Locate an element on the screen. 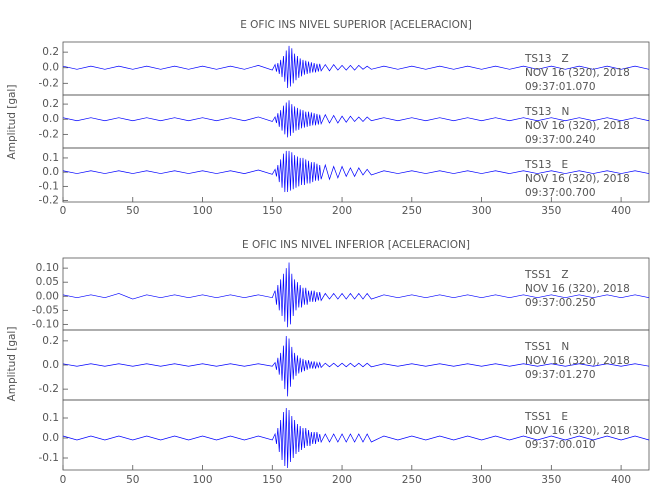 Image resolution: width=650 pixels, height=500 pixels. trace-annotation: 09:37:00.250 is located at coordinates (560, 303).